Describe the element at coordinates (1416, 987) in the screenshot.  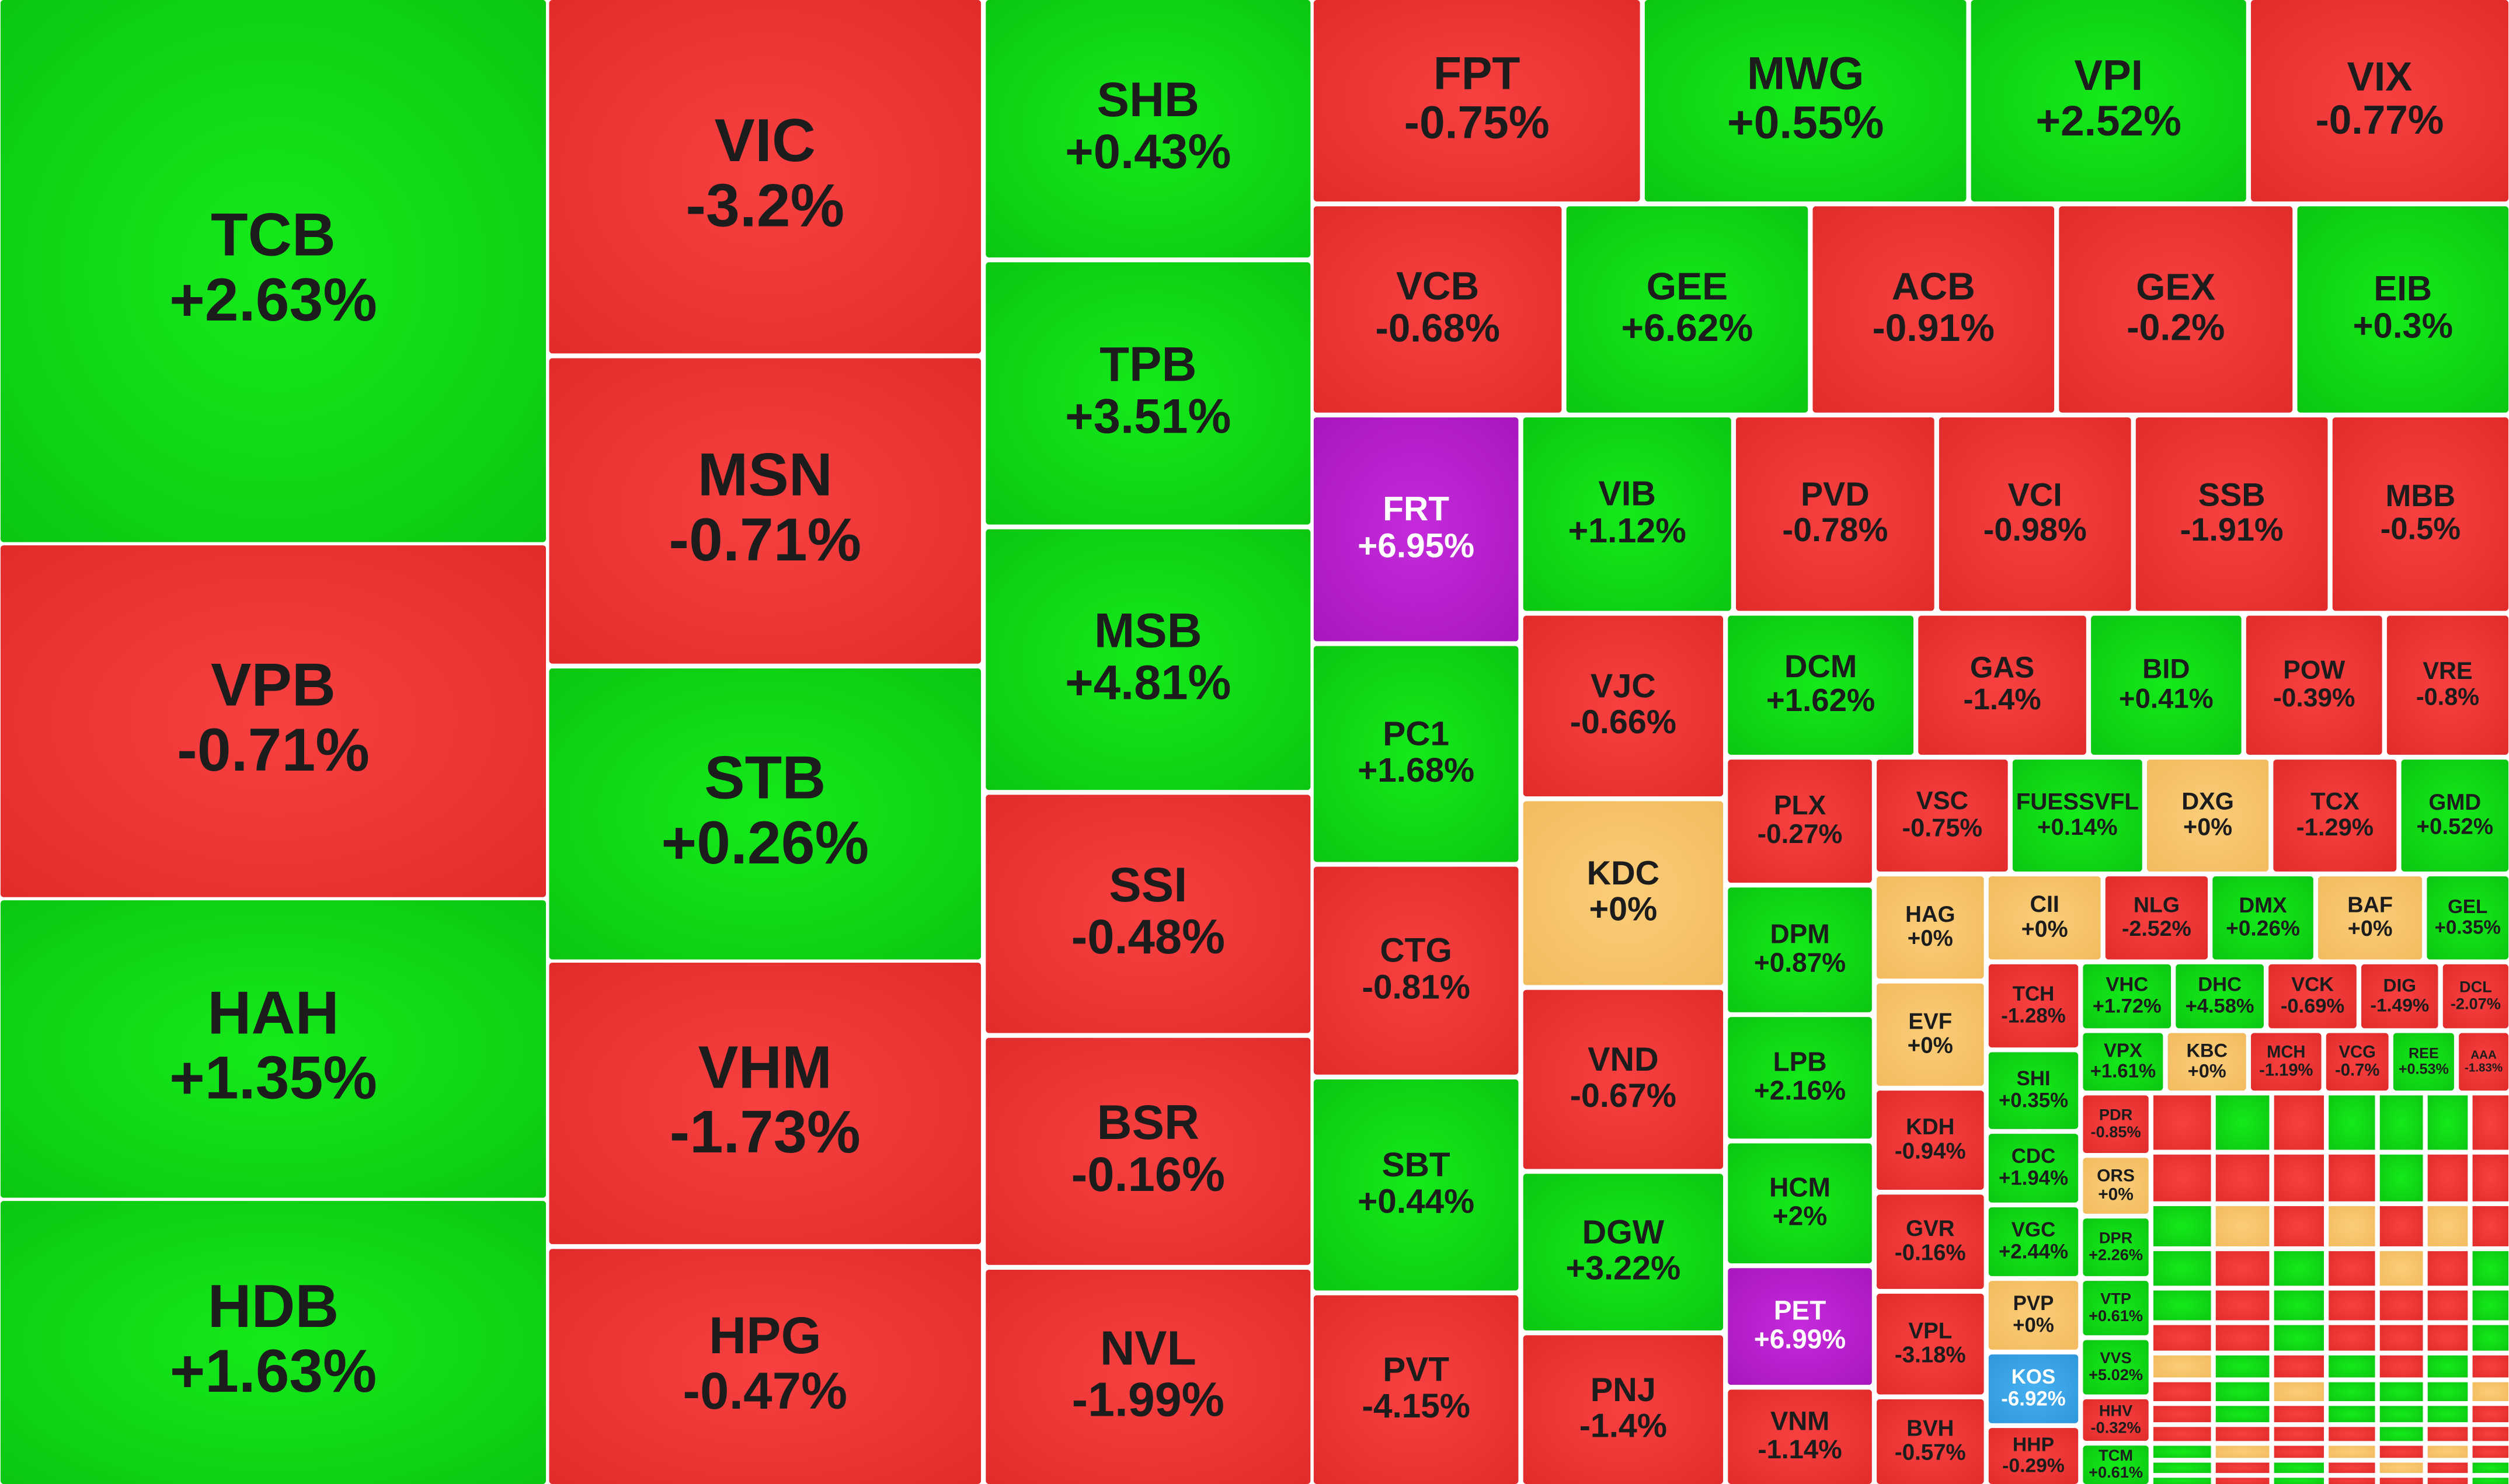
I see `change: -0.81%` at that location.